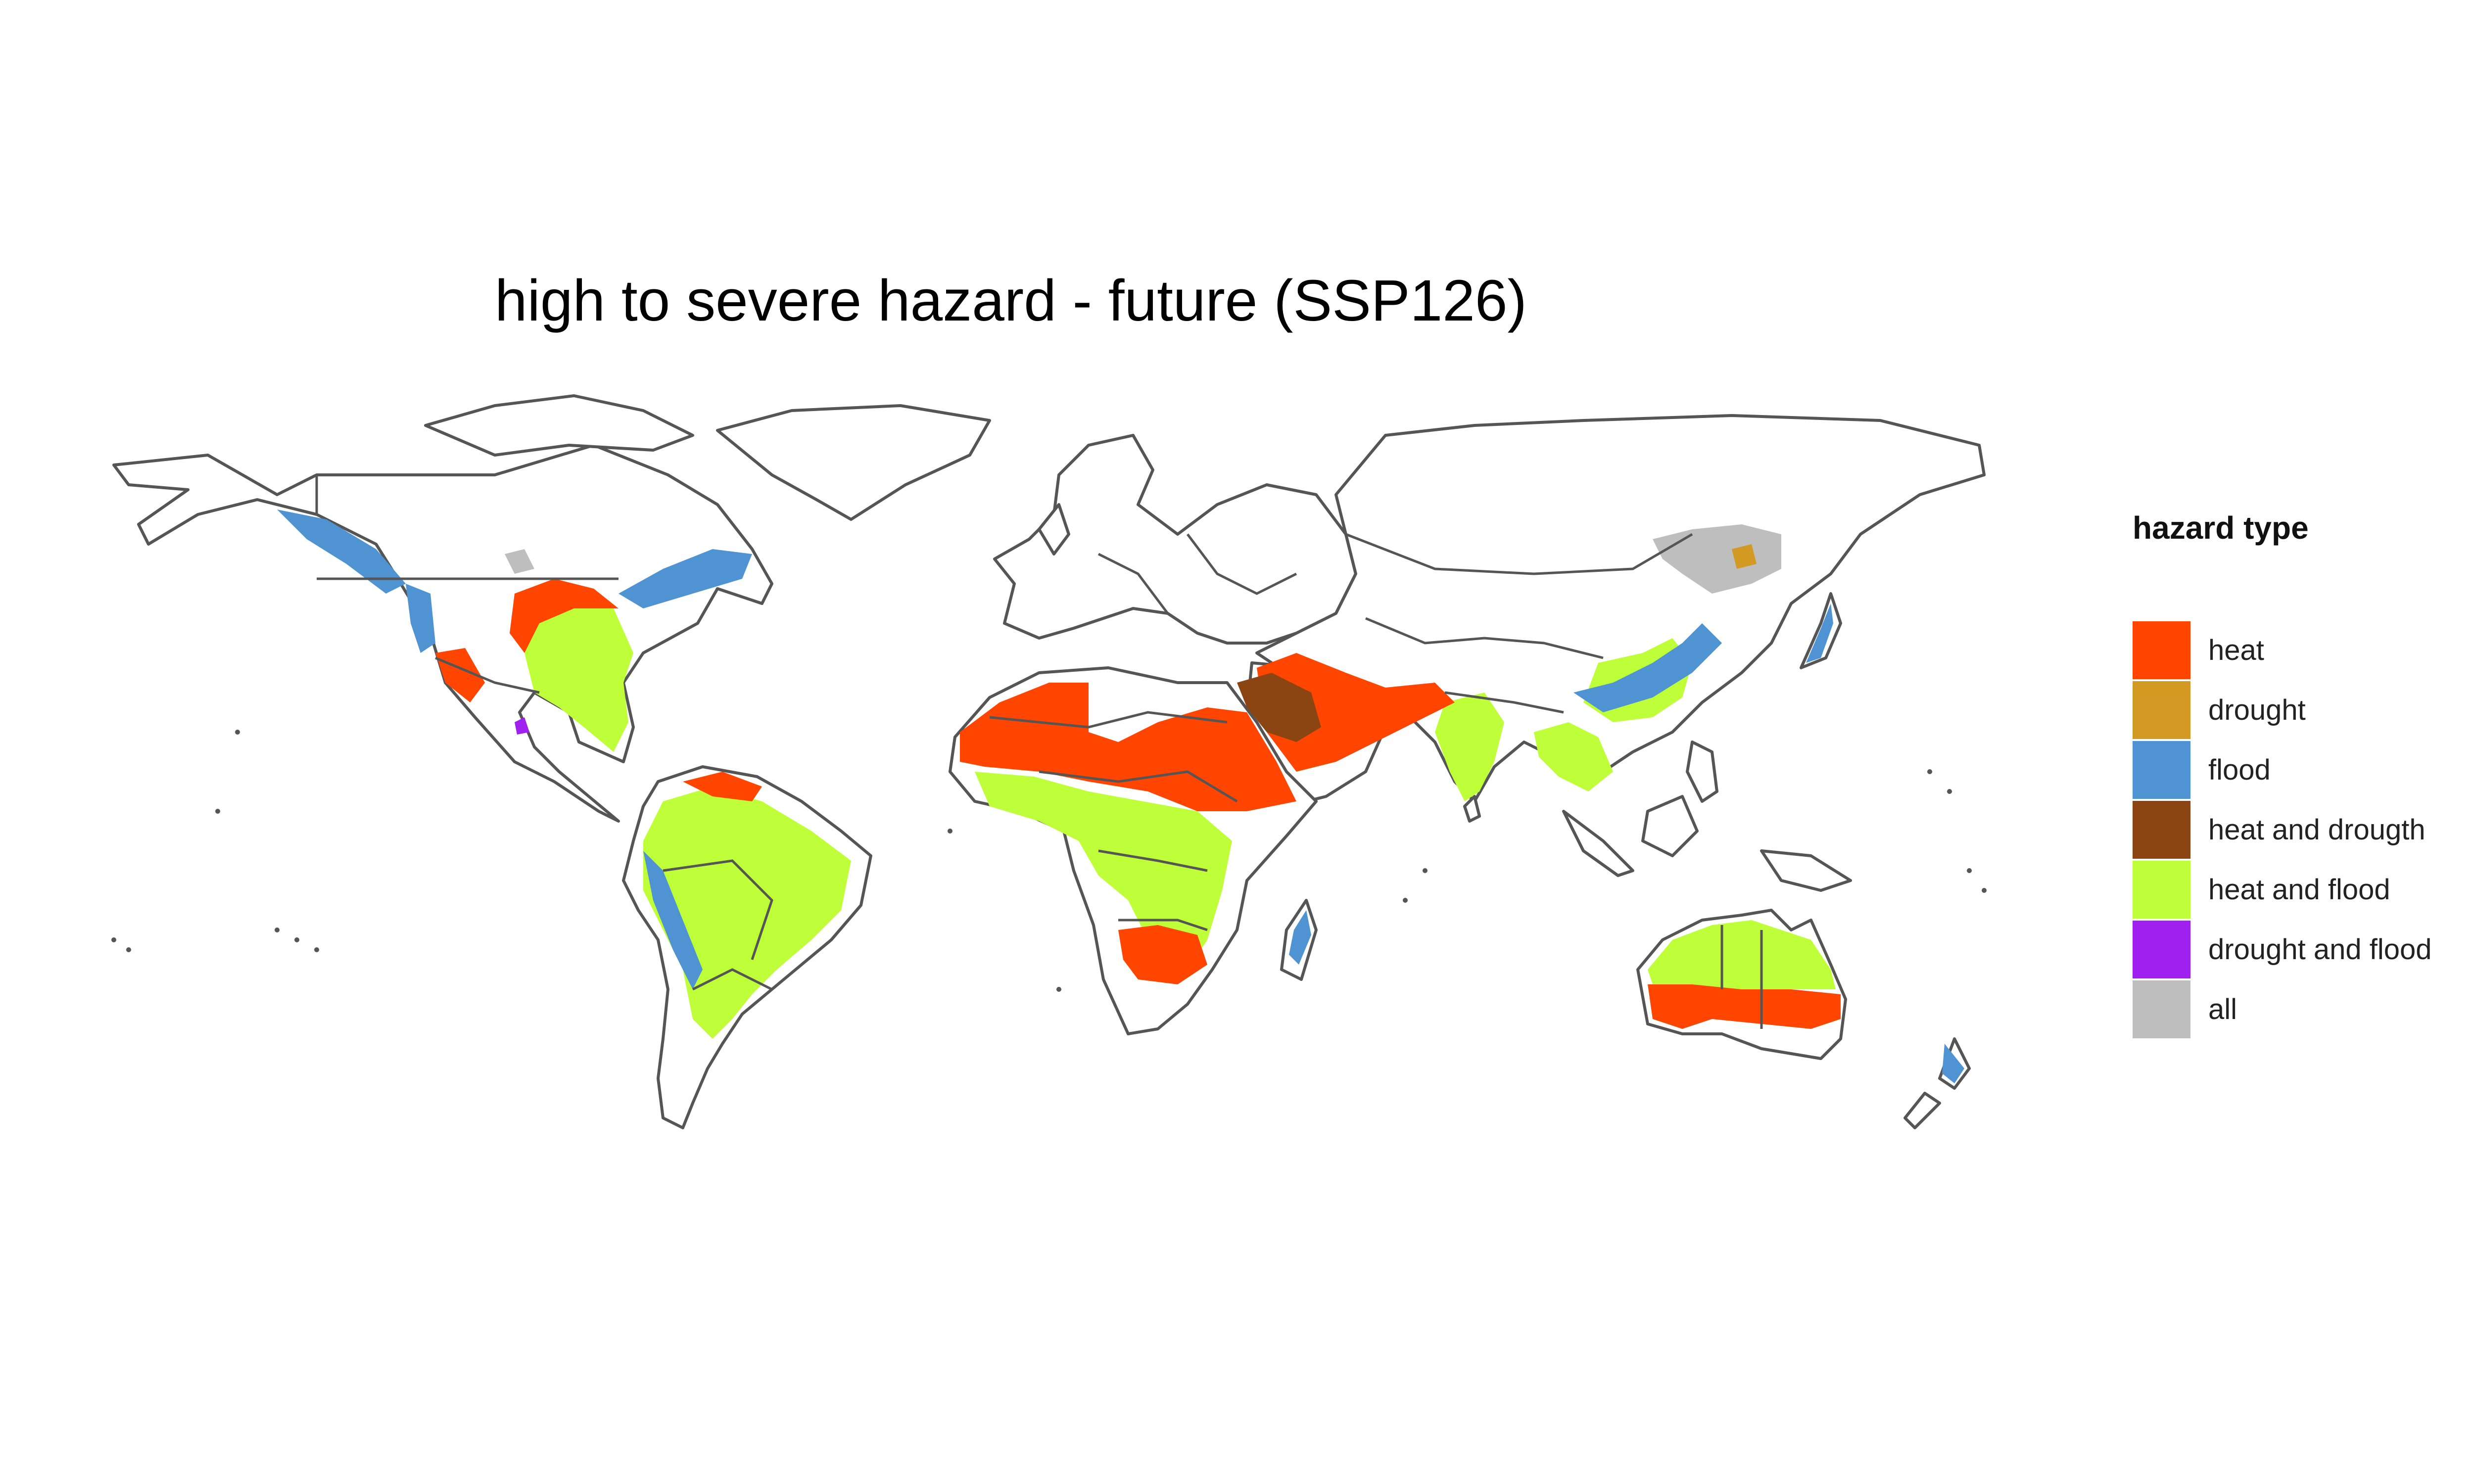 The image size is (2474, 1484). Describe the element at coordinates (1054, 529) in the screenshot. I see `land-british-isles` at that location.